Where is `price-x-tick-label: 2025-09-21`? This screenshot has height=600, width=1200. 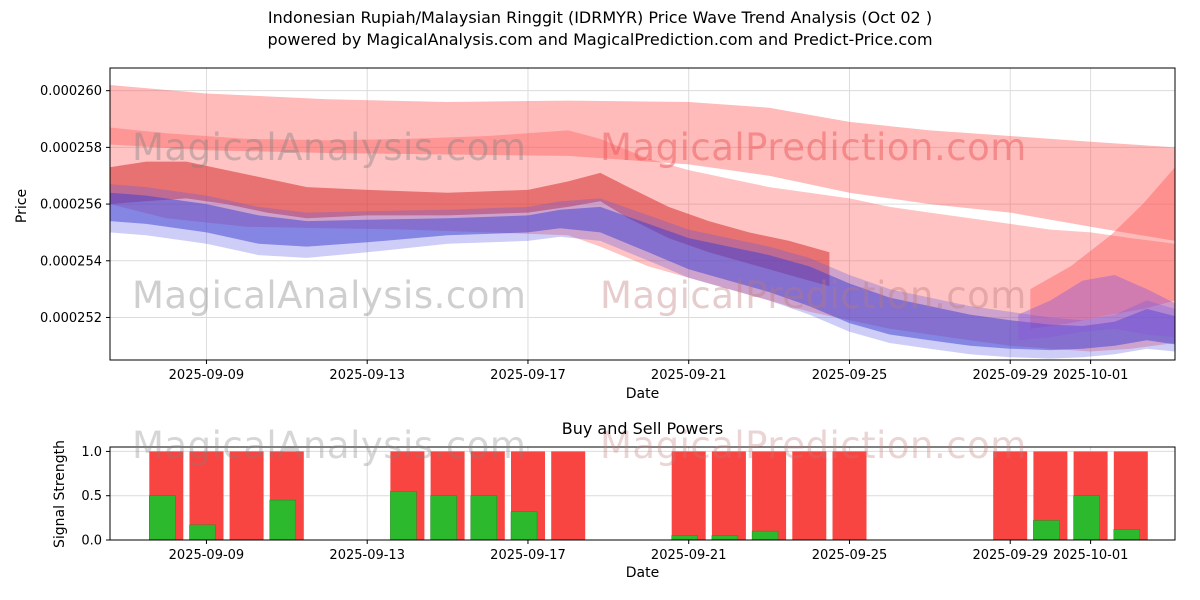 price-x-tick-label: 2025-09-21 is located at coordinates (689, 375).